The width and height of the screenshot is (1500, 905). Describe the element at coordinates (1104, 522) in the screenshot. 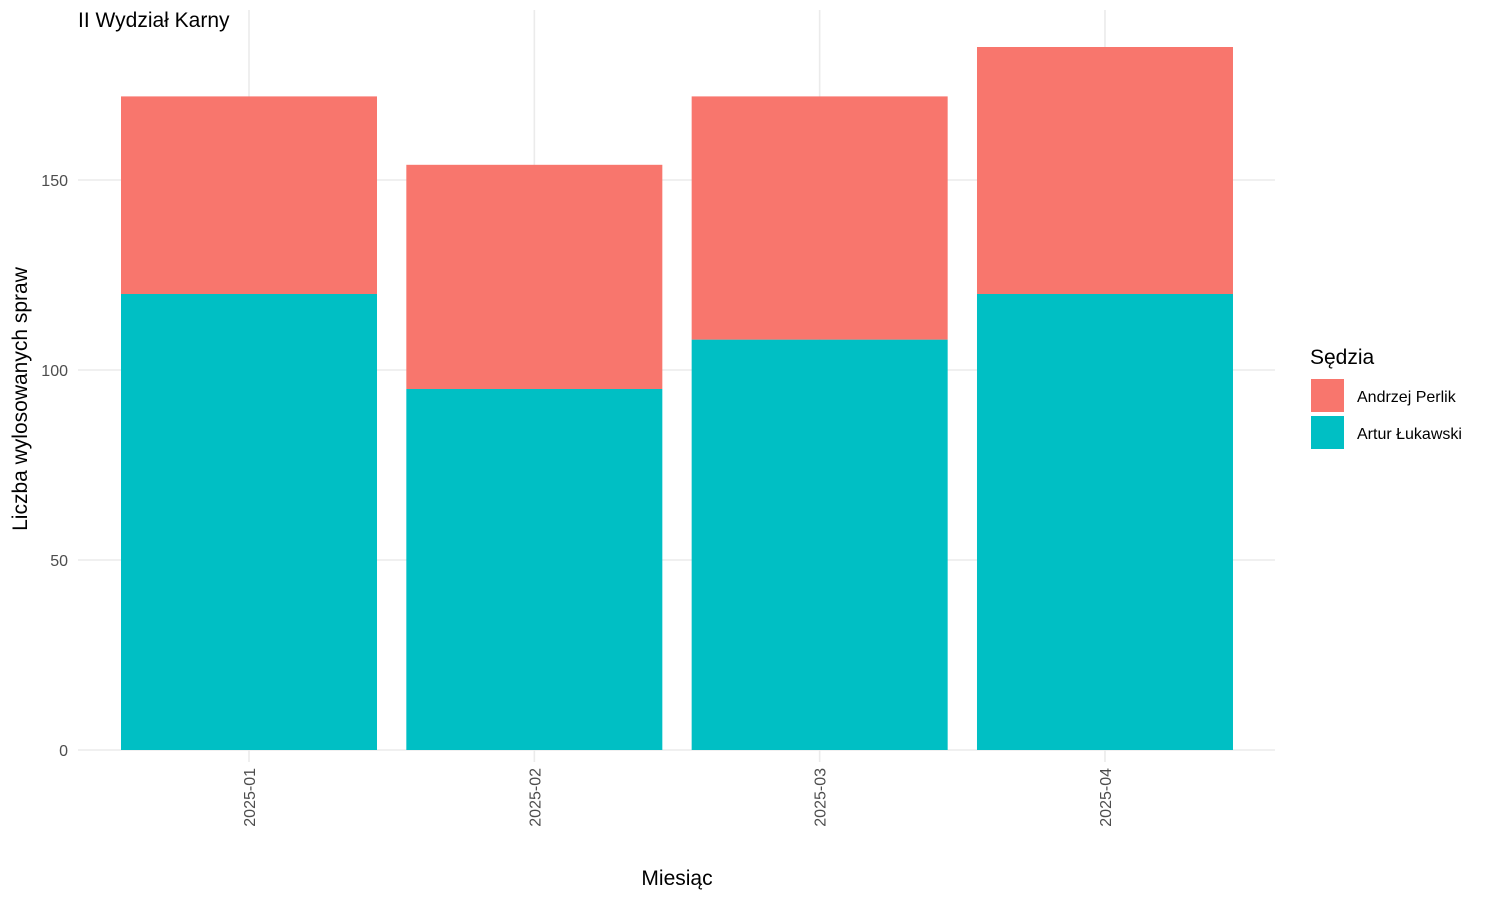

I see `bar-segment-2025-04-artur-łukawski` at that location.